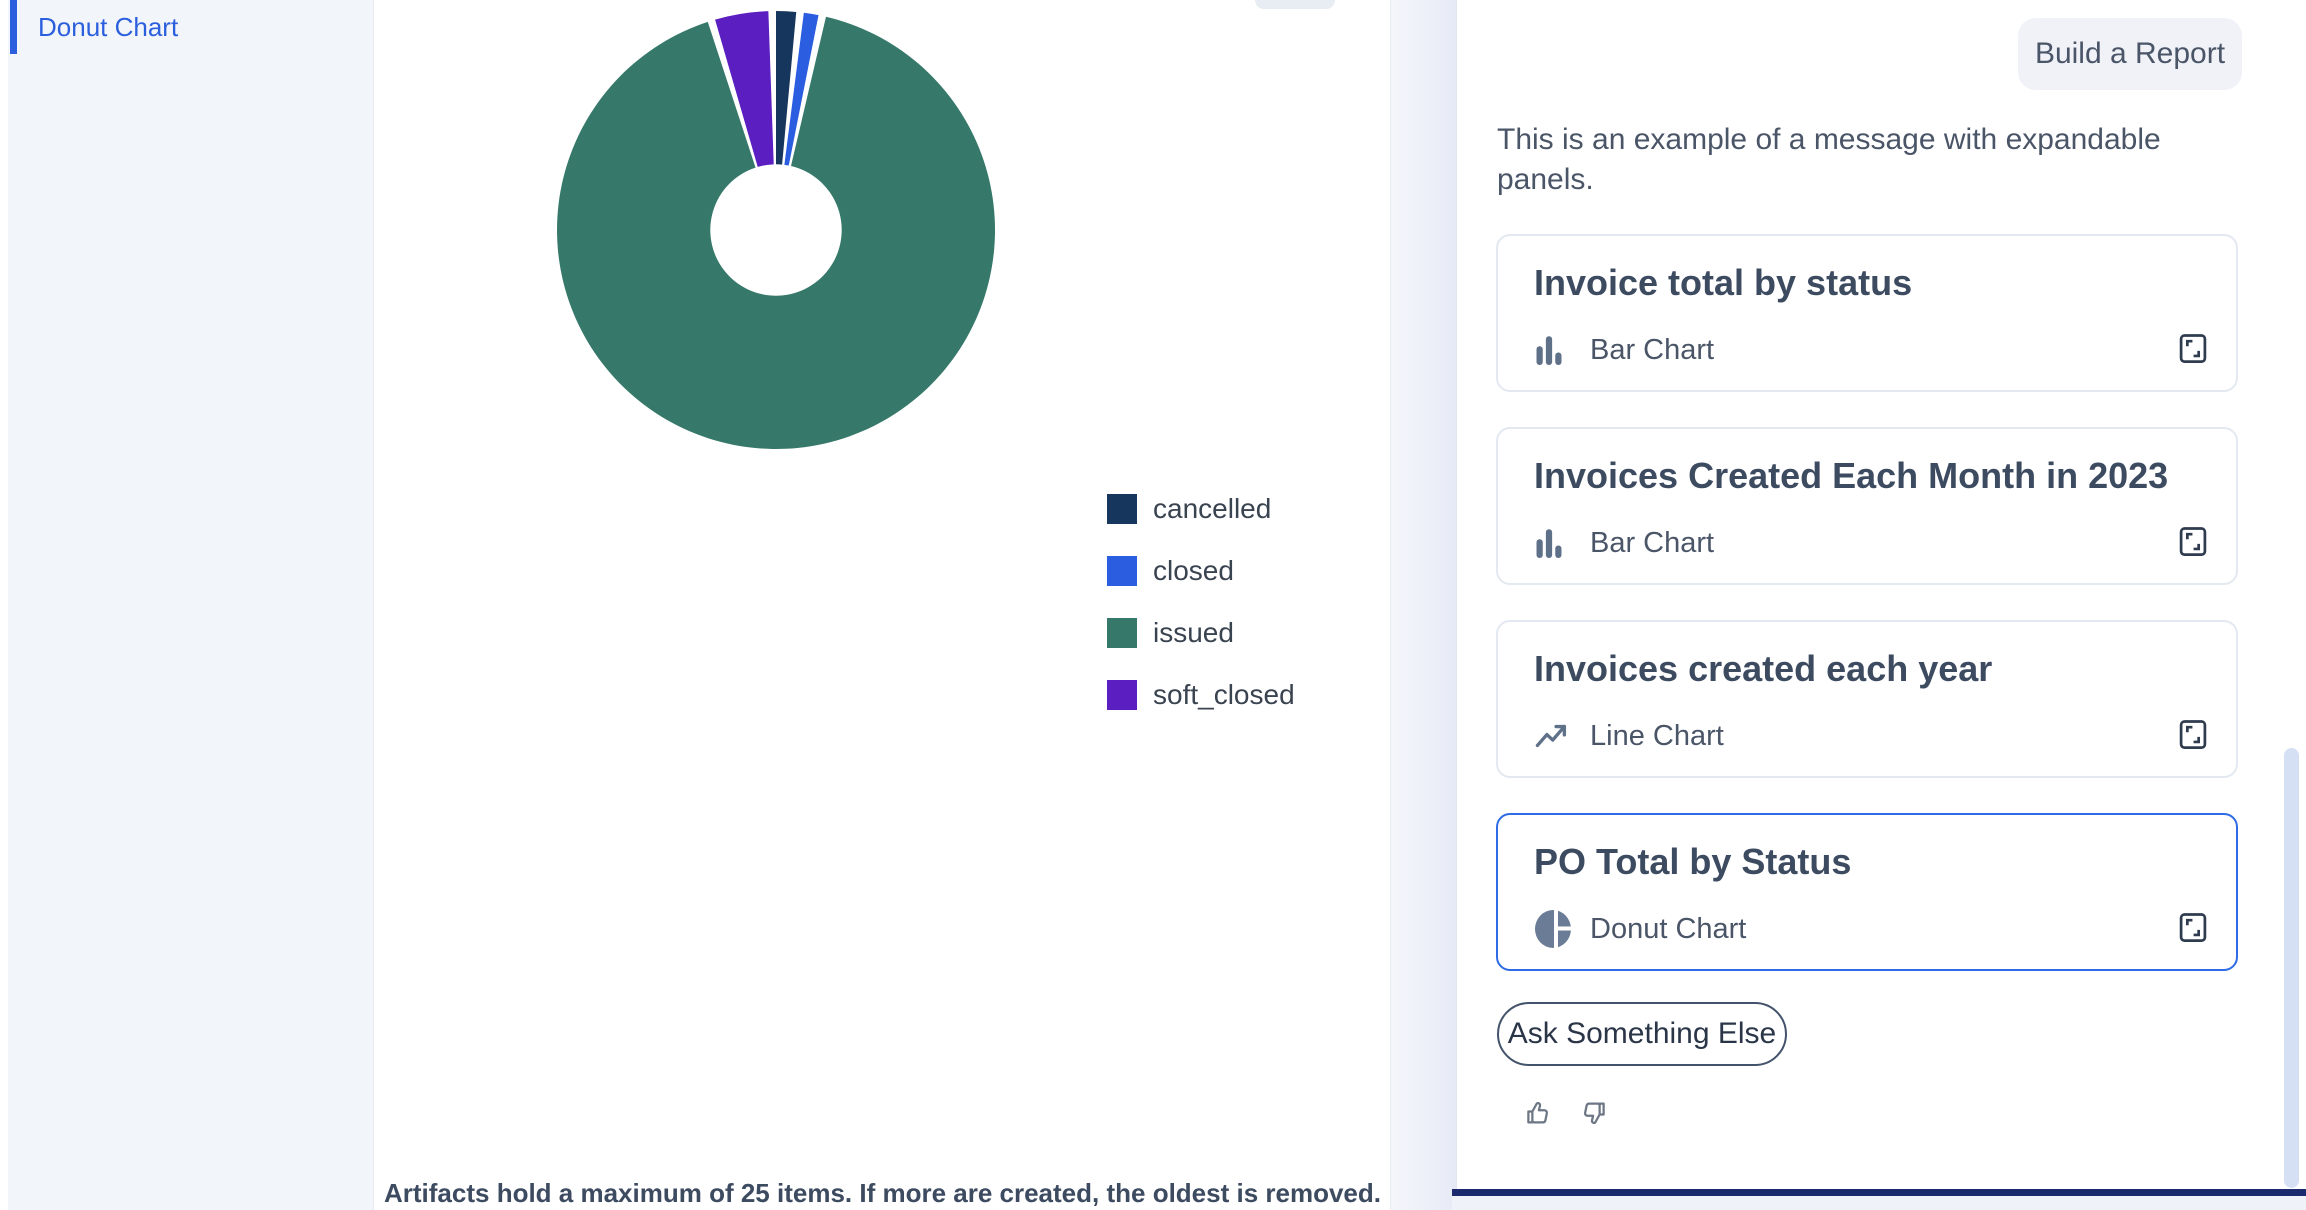 The image size is (2306, 1210). I want to click on line-chart-icon, so click(1555, 736).